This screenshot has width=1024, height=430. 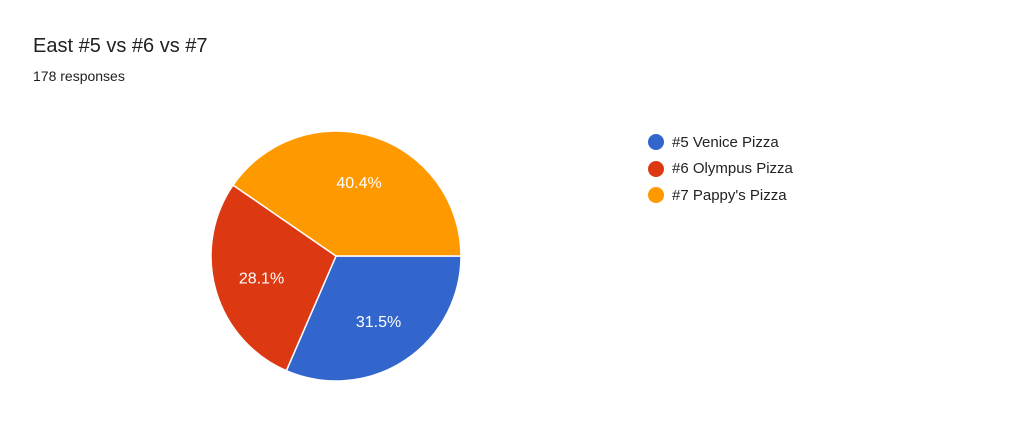 I want to click on slice-label: 31.5%, so click(x=378, y=322).